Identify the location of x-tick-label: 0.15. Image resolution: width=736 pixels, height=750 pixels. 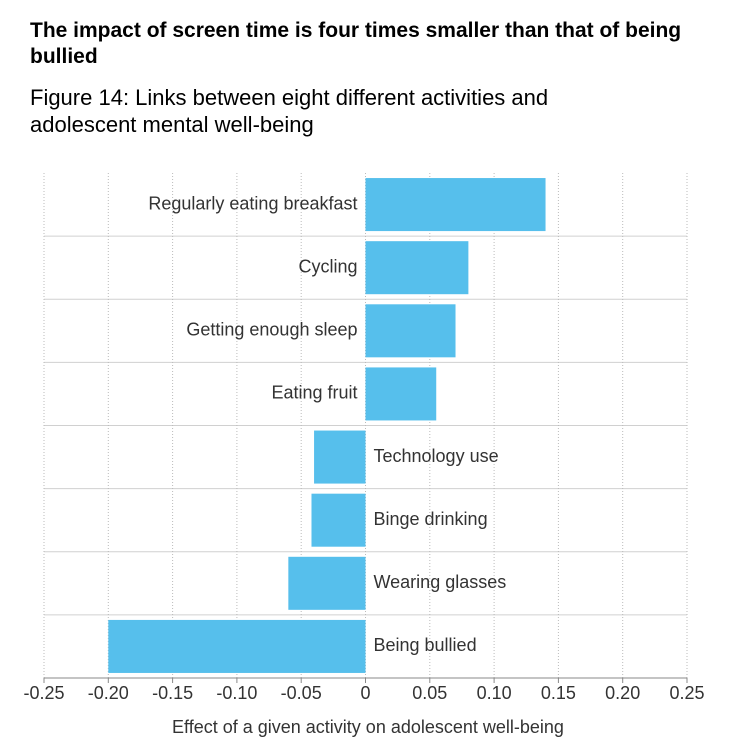
(558, 693).